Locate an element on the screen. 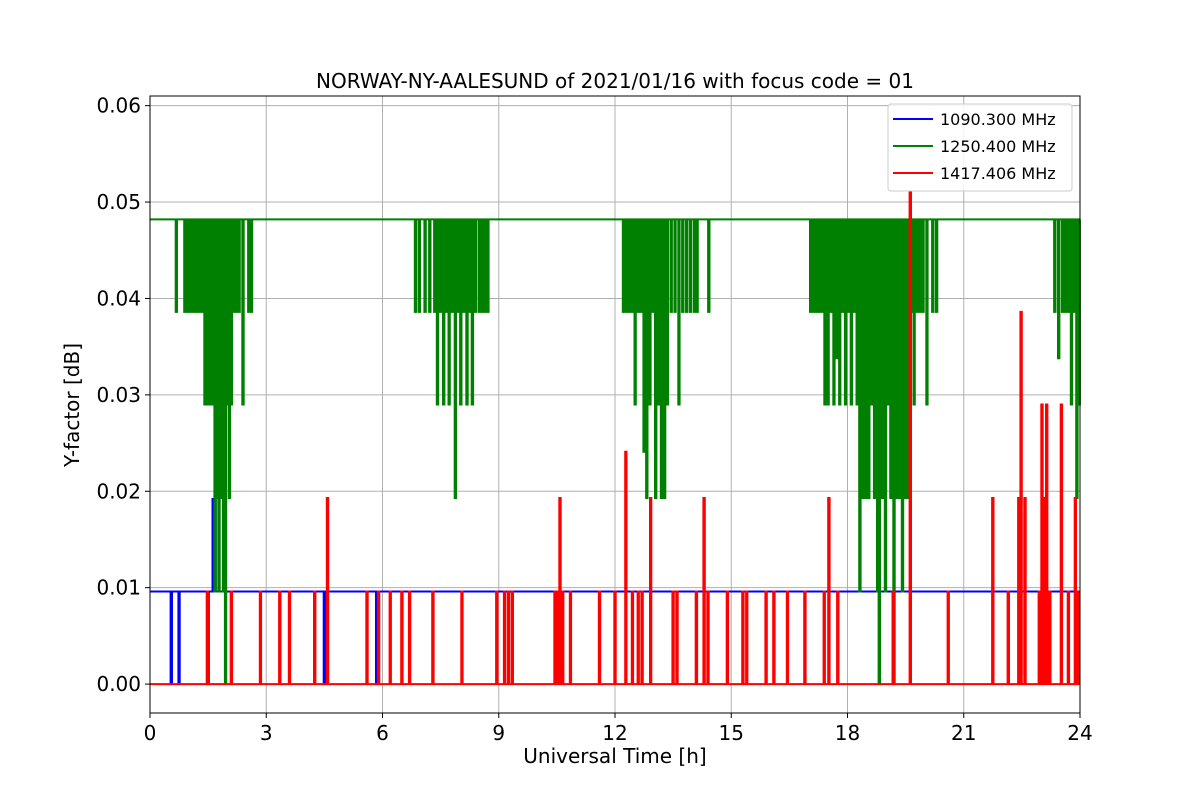  y-tick-label: 0.05 is located at coordinates (118, 202).